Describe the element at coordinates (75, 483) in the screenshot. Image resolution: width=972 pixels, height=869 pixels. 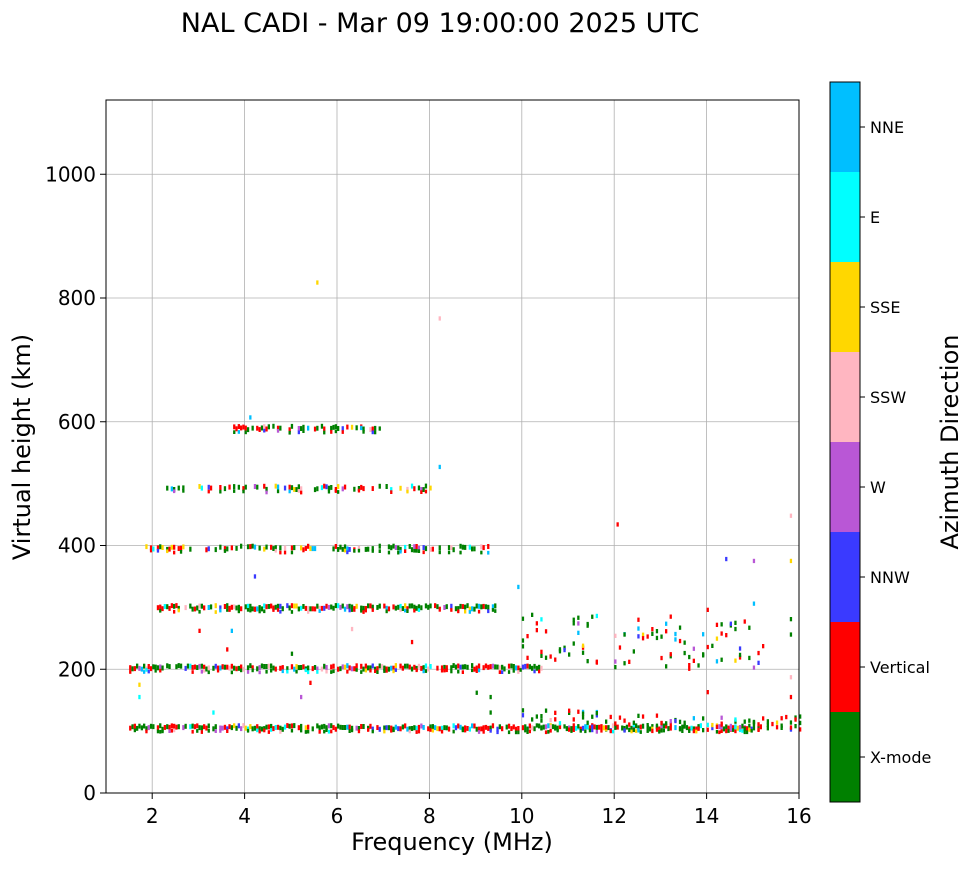
I see `y-axis-ticks: 0 200 400 600 800 1000` at that location.